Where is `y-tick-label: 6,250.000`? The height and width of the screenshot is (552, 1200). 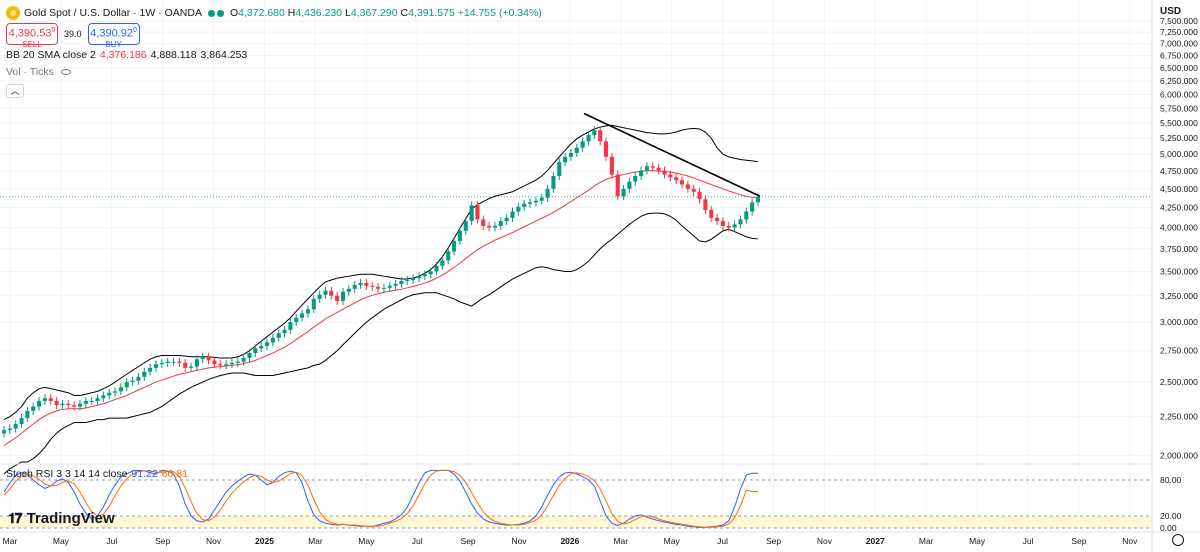
y-tick-label: 6,250.000 is located at coordinates (1179, 81).